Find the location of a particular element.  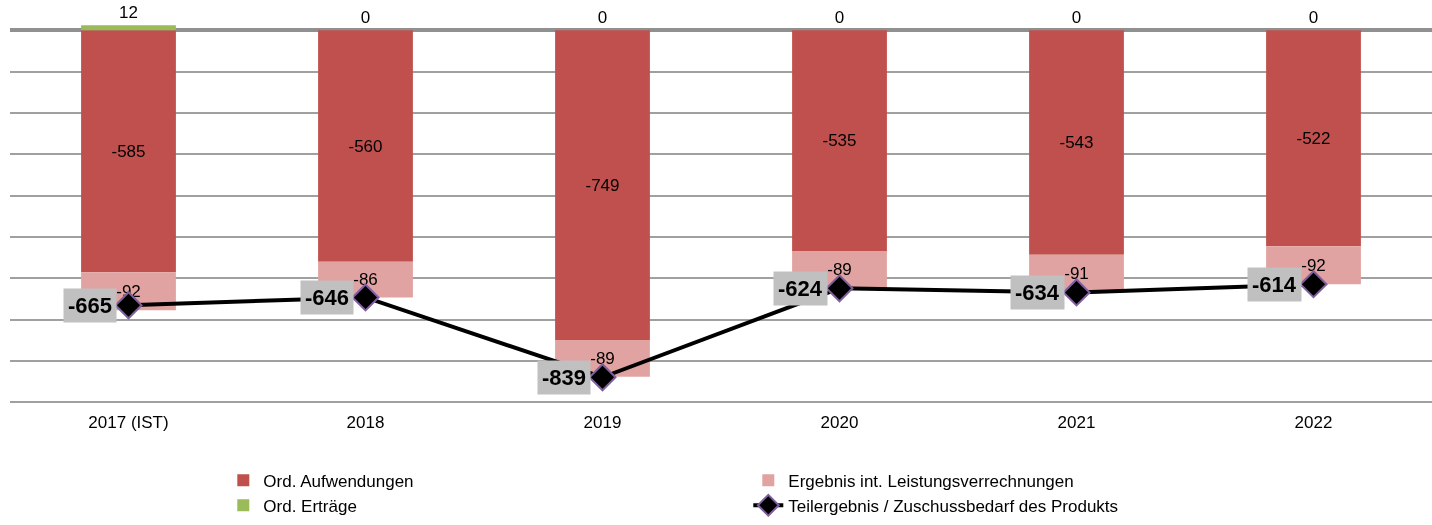

legend-label: Ord. Erträge is located at coordinates (310, 506).